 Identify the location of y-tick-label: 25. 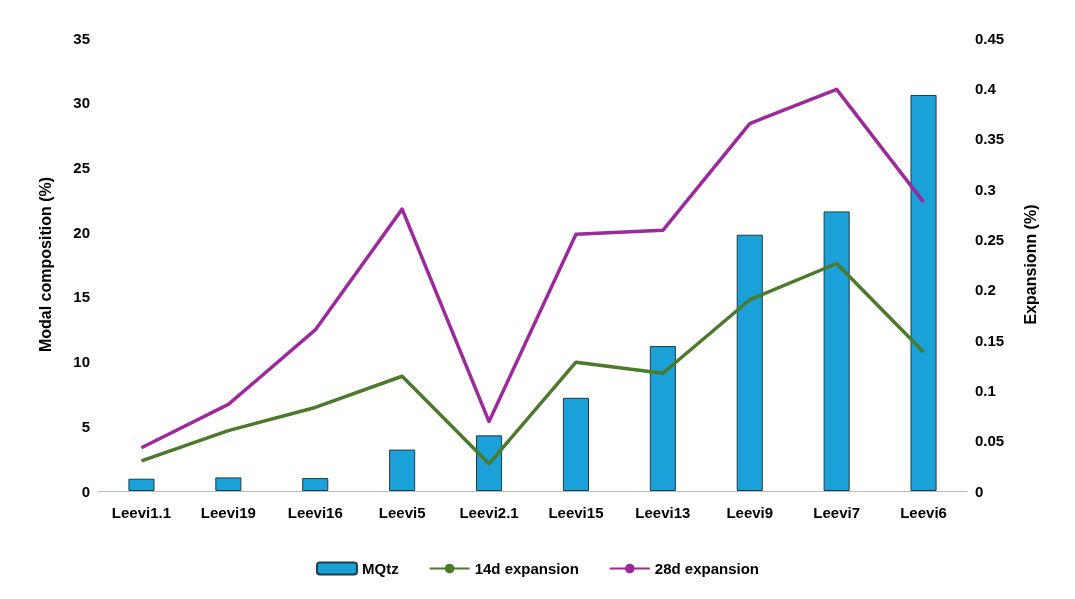
(81, 167).